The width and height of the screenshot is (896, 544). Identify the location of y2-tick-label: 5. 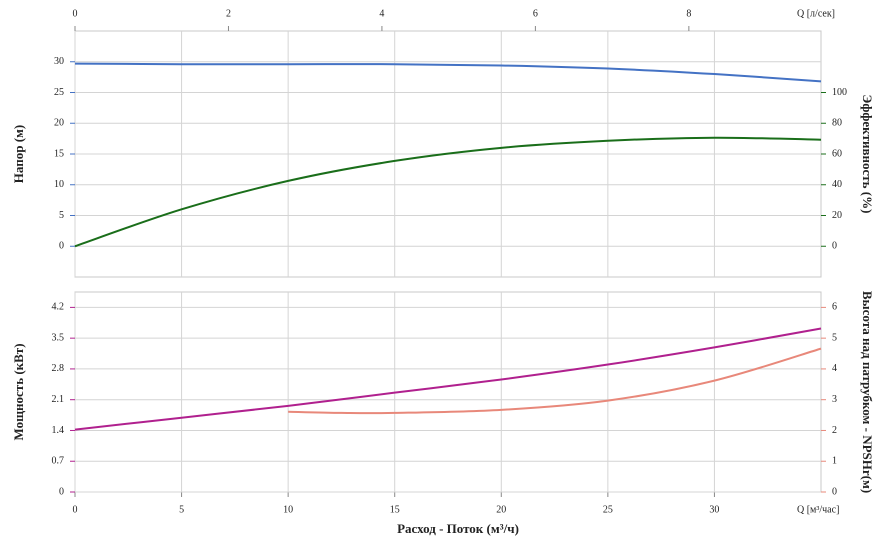
(834, 337).